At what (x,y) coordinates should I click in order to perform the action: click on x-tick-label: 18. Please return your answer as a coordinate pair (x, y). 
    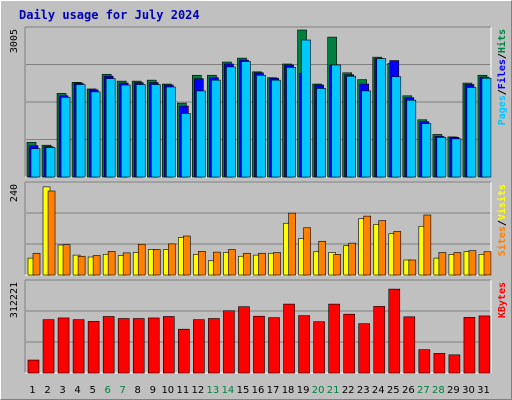
    Looking at the image, I should click on (288, 390).